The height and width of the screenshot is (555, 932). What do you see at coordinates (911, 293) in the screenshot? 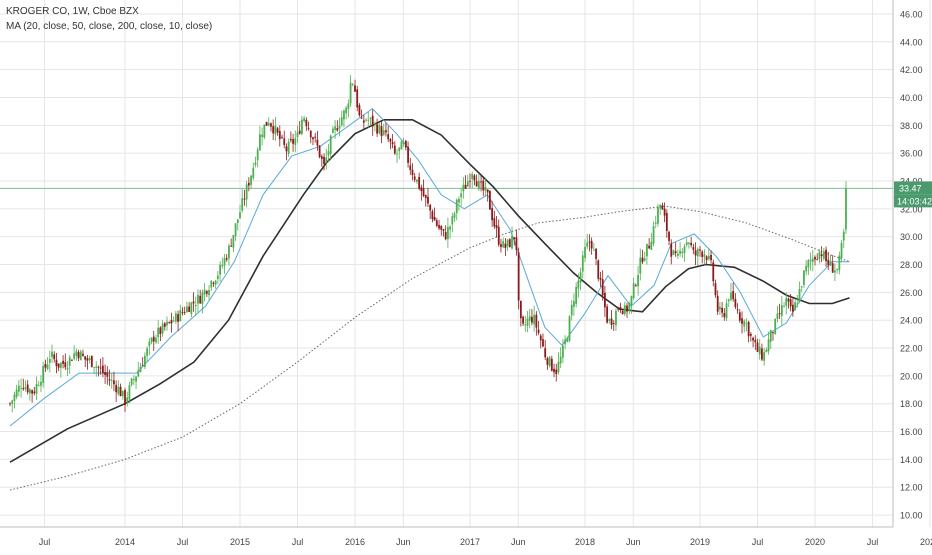
I see `y-tick-label: 26.00` at bounding box center [911, 293].